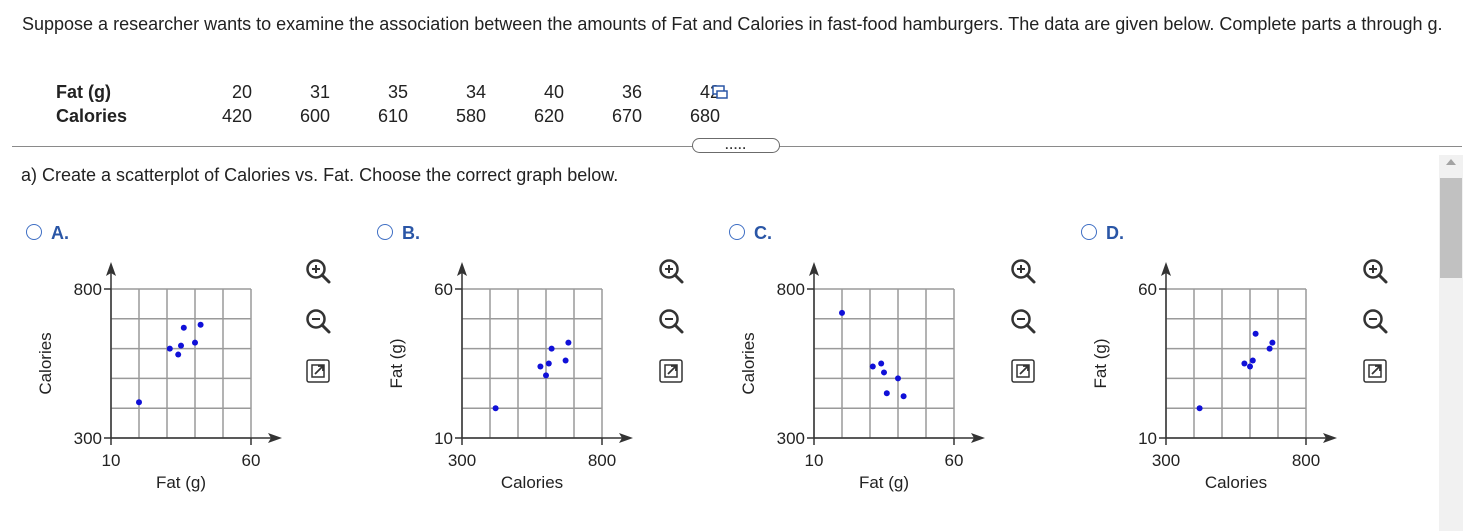 This screenshot has height=531, width=1474. Describe the element at coordinates (470, 116) in the screenshot. I see `table-cell: 580` at that location.